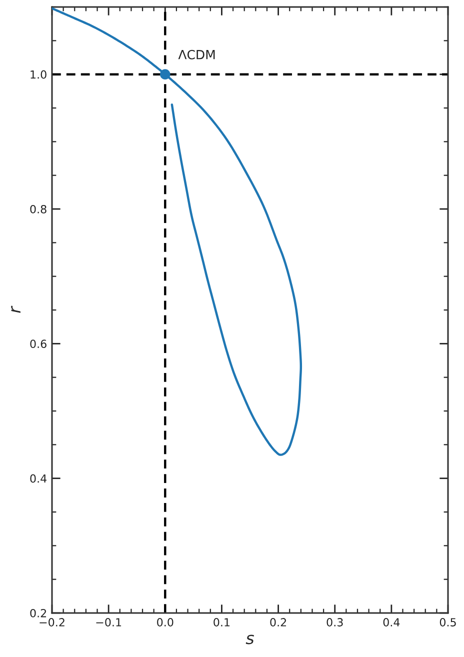 The image size is (464, 657). I want to click on annotation: ΛCDM, so click(196, 55).